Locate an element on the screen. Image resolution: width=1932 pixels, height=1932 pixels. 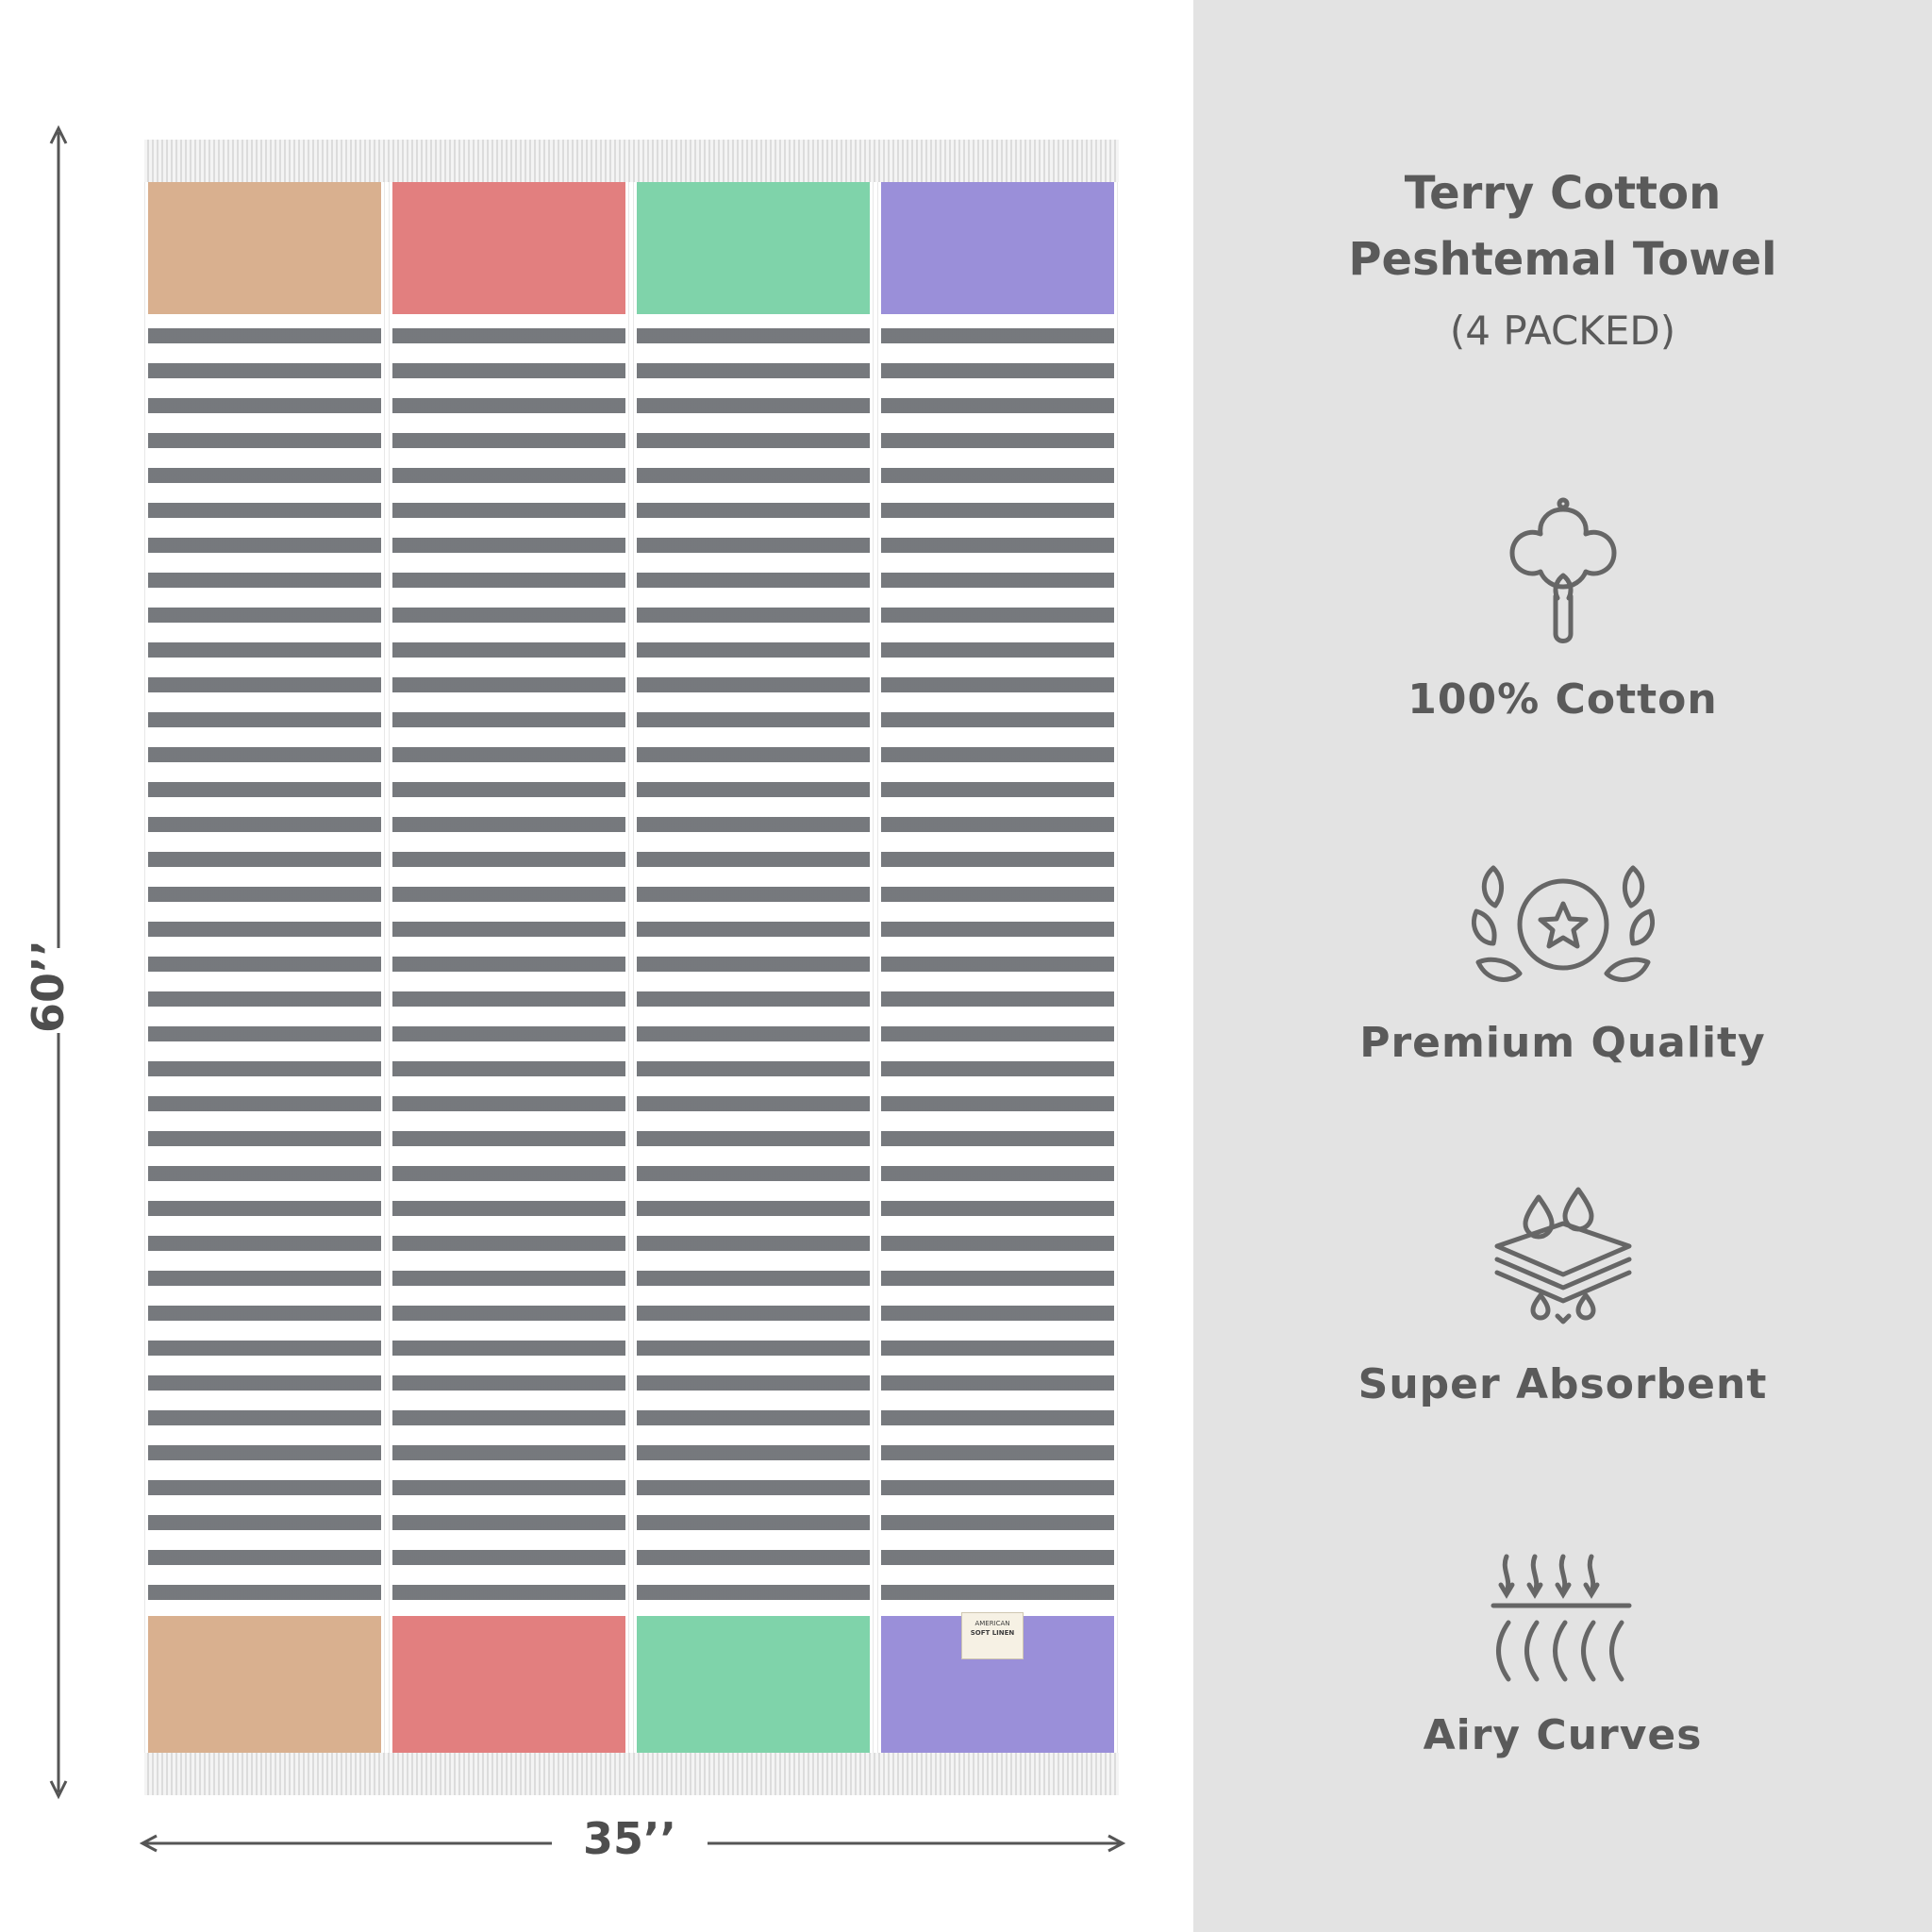
feature-label-quality: Premium Quality is located at coordinates (1562, 1043).